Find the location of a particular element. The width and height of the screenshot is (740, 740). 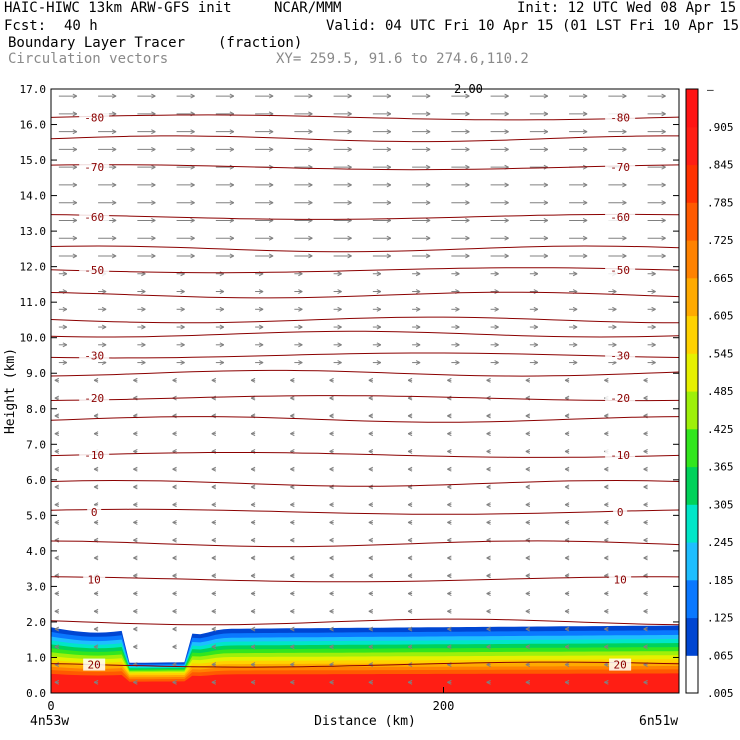

contour-label-6-0: -10 is located at coordinates (94, 455).